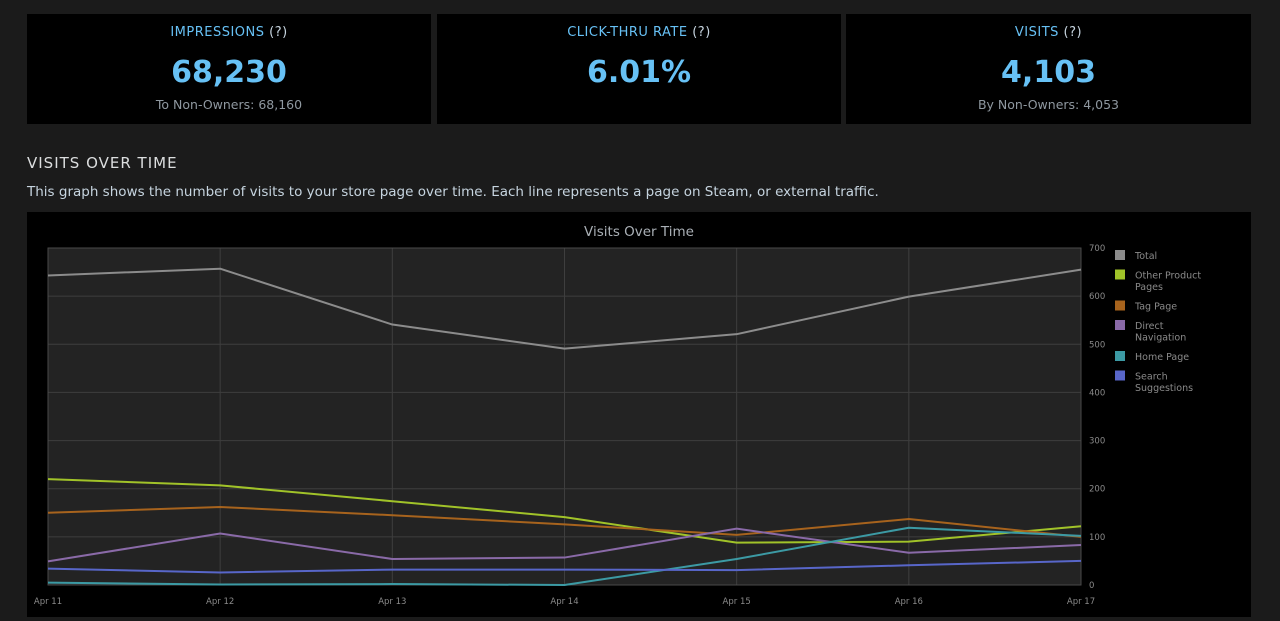  Describe the element at coordinates (217, 32) in the screenshot. I see `impressions-label-text: IMPRESSIONS` at that location.